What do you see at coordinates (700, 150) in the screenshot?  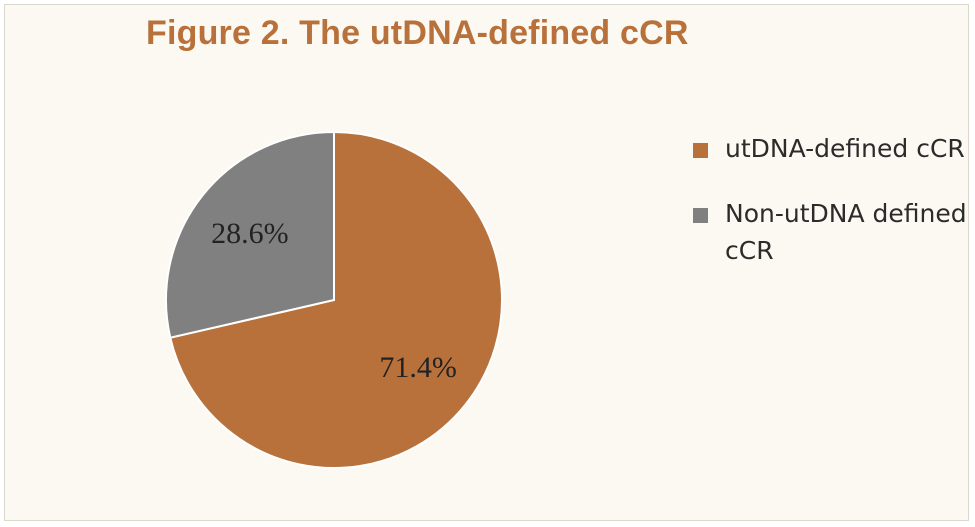 I see `legend-swatch-utdna-defined` at bounding box center [700, 150].